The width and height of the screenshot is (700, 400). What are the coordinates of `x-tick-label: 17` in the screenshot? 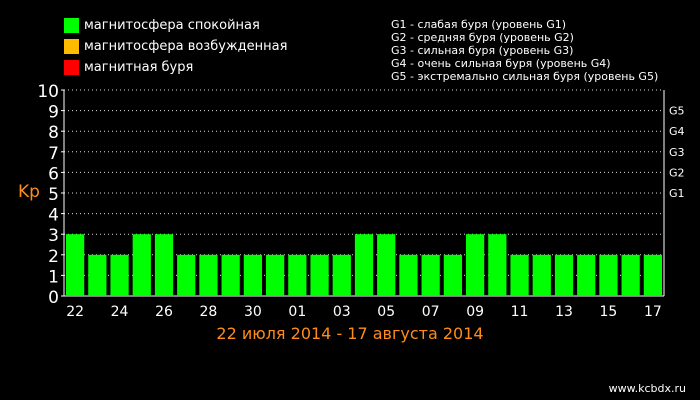 It's located at (653, 312).